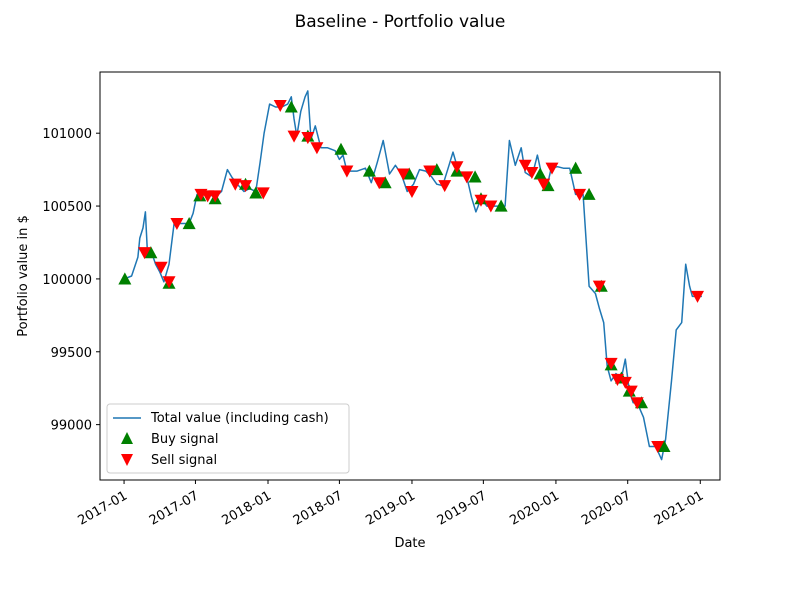 Image resolution: width=800 pixels, height=600 pixels. Describe the element at coordinates (534, 508) in the screenshot. I see `x-tick-label: 2020-01` at that location.